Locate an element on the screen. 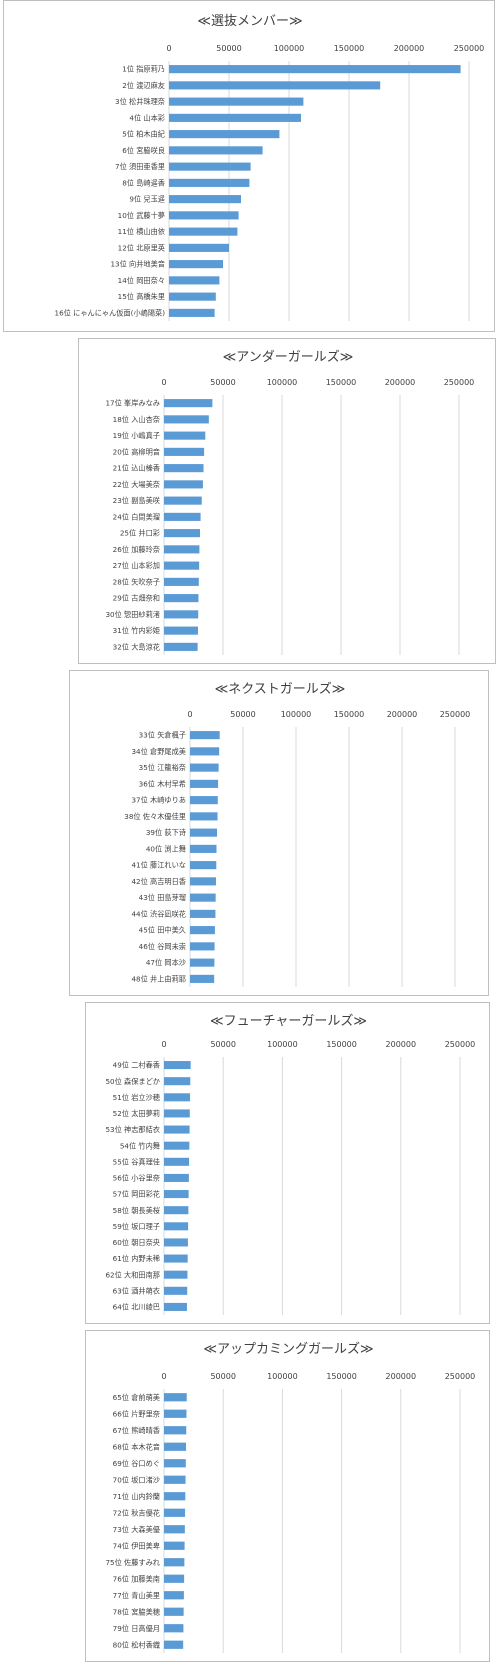  category-label: 24位 白間美瑠 is located at coordinates (136, 516).